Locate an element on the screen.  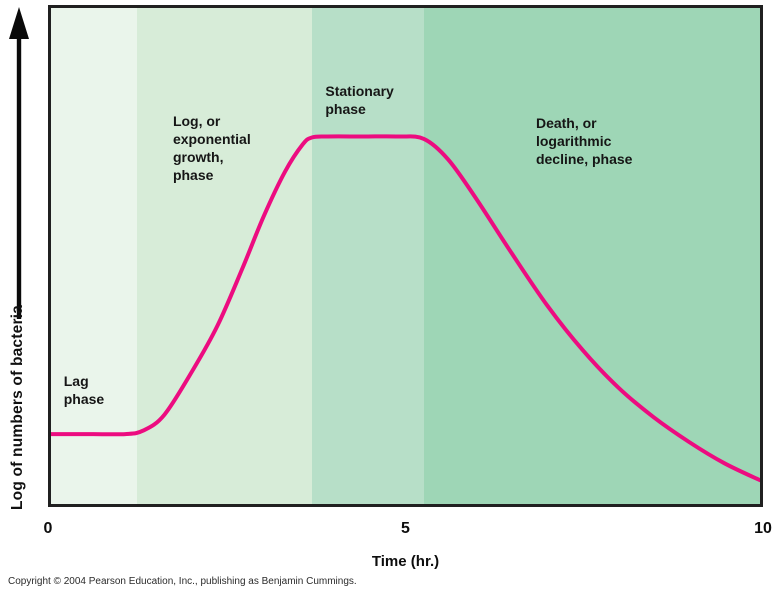
x-tick-5: 5 is located at coordinates (405, 528).